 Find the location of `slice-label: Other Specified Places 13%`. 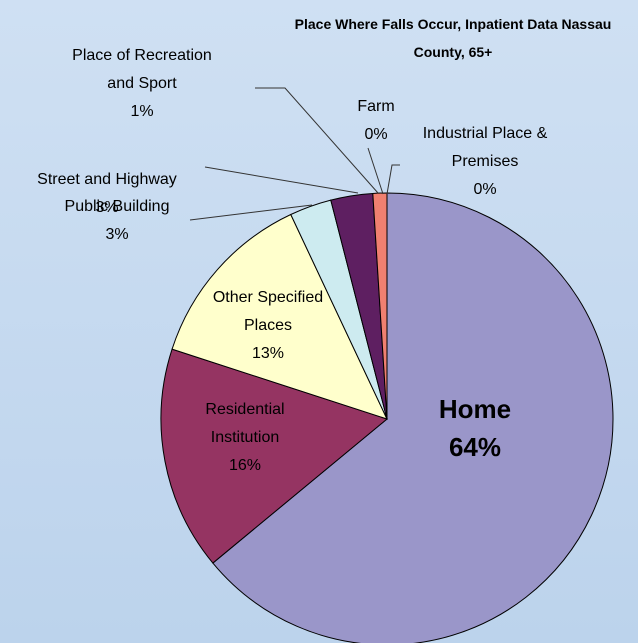

slice-label: Other Specified Places 13% is located at coordinates (268, 326).